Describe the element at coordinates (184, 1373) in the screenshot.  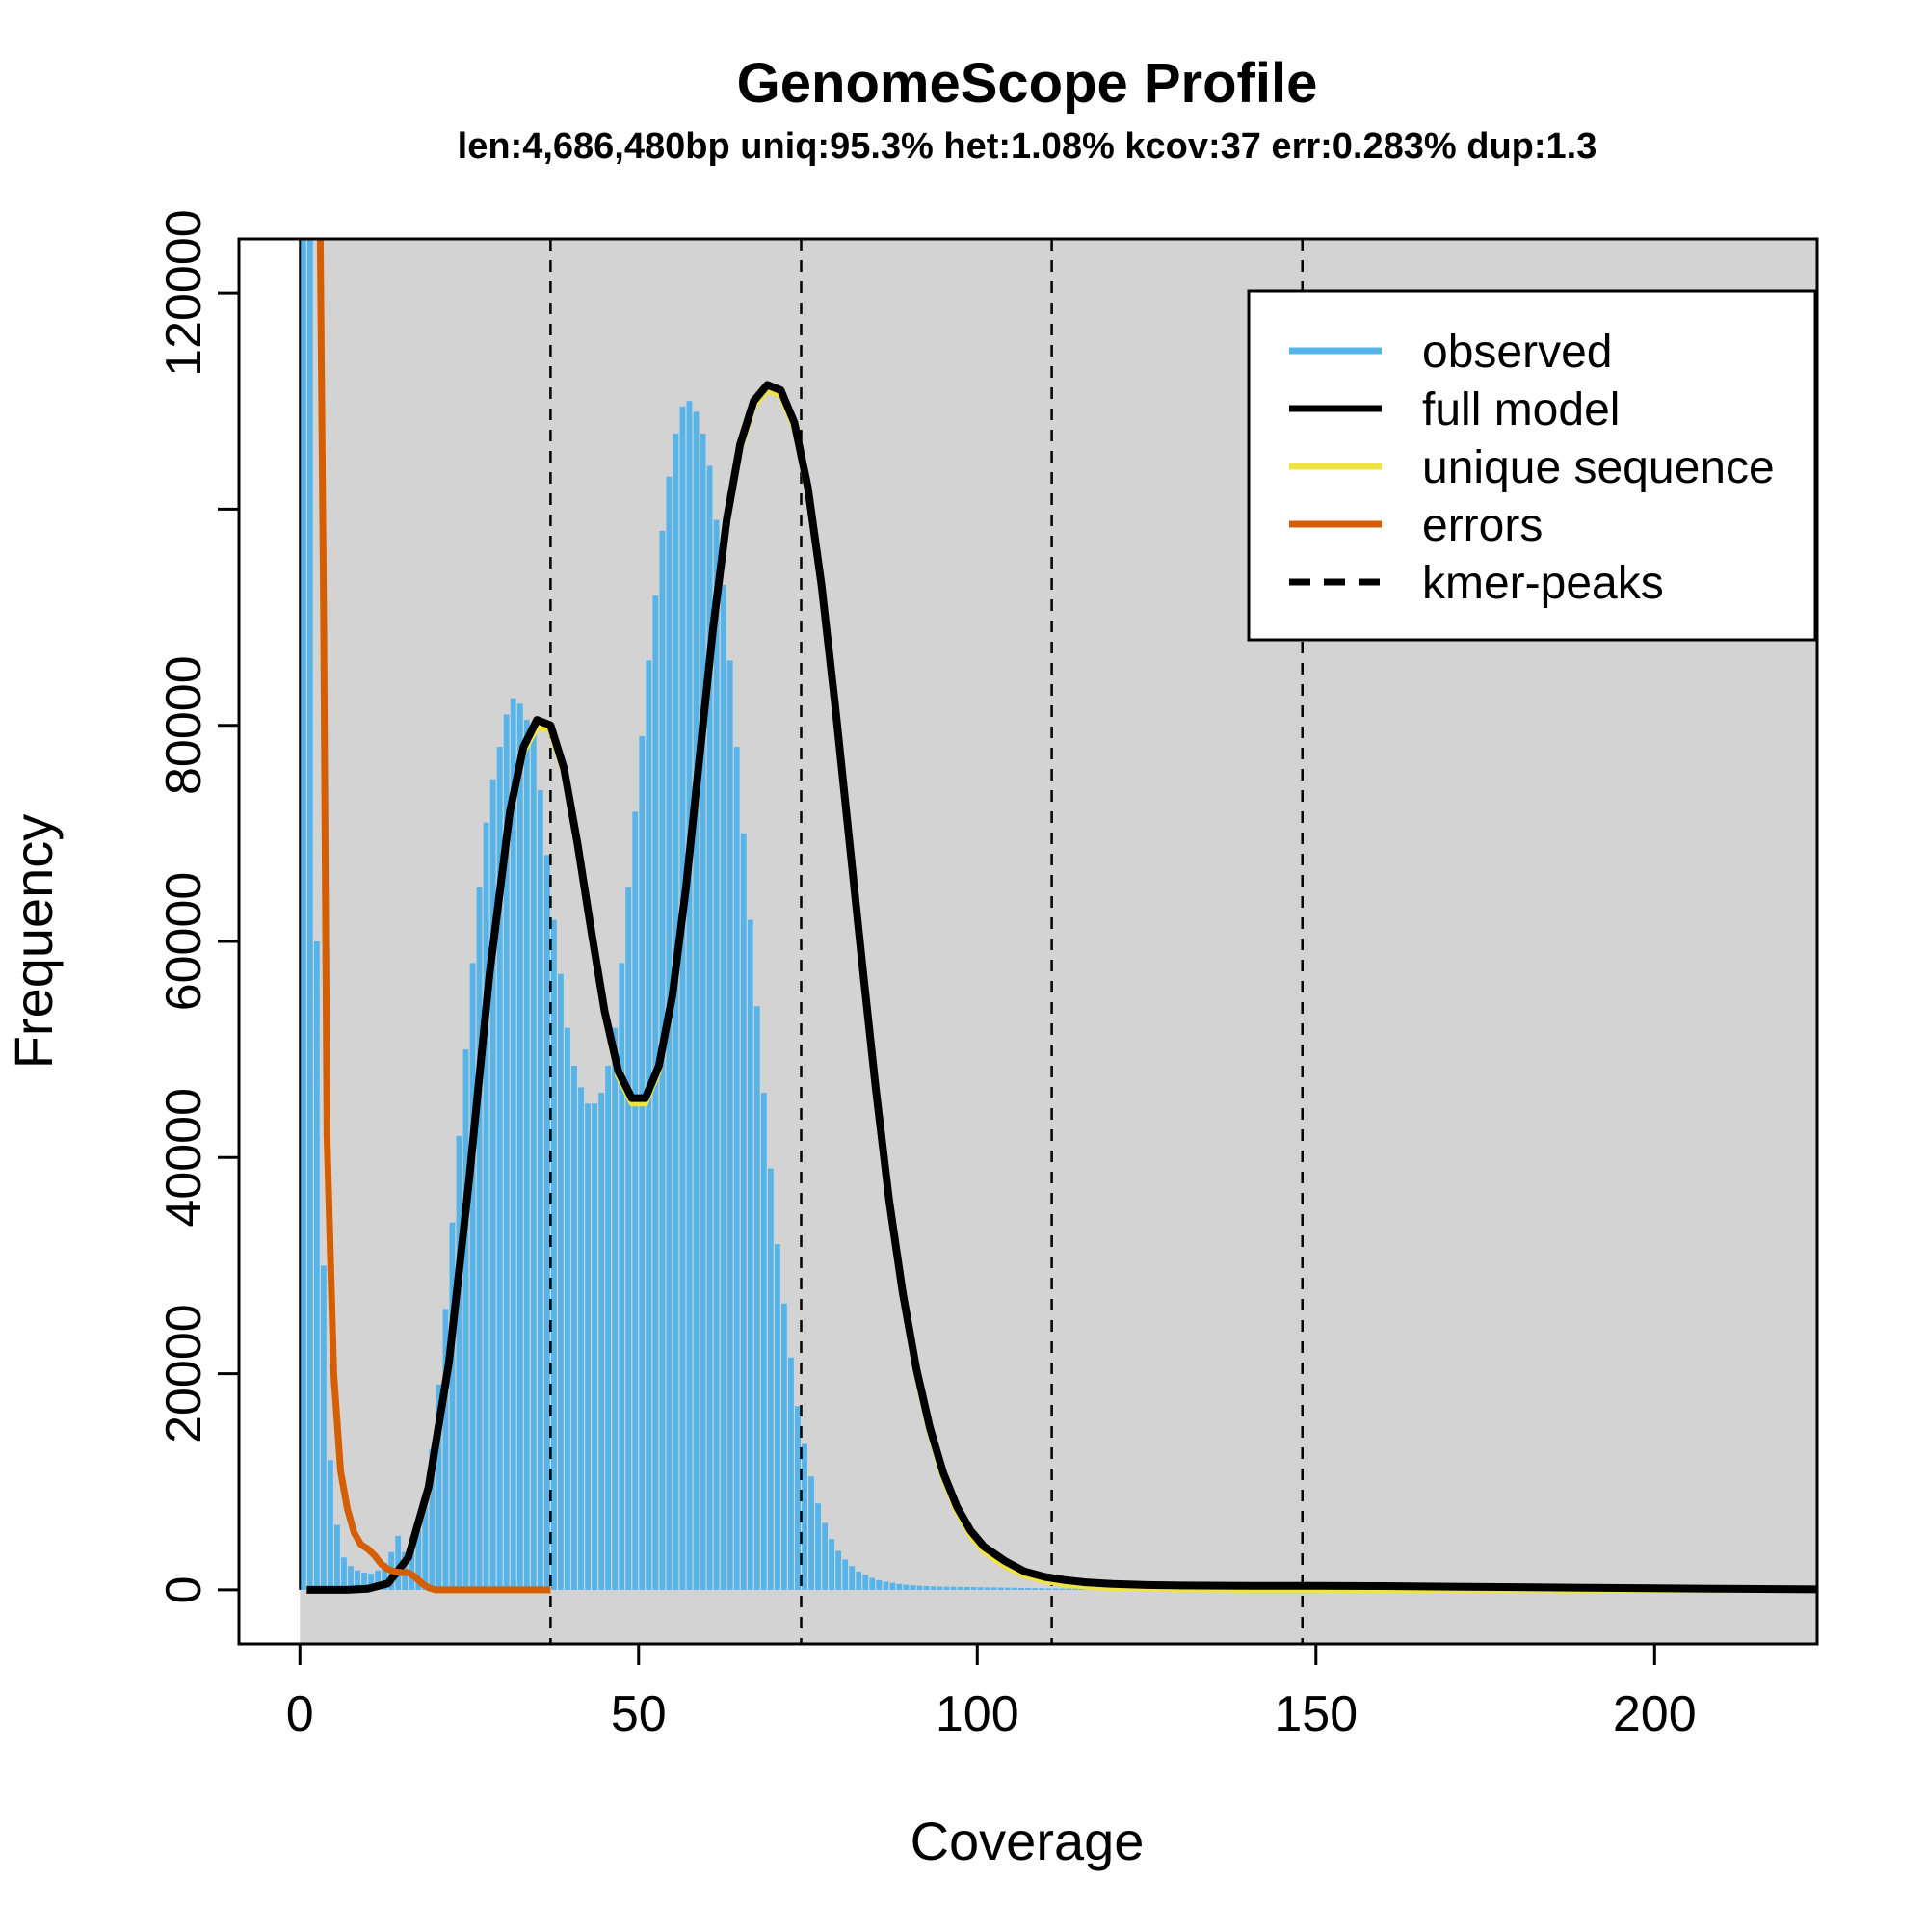
I see `y-tick-label: 20000` at that location.